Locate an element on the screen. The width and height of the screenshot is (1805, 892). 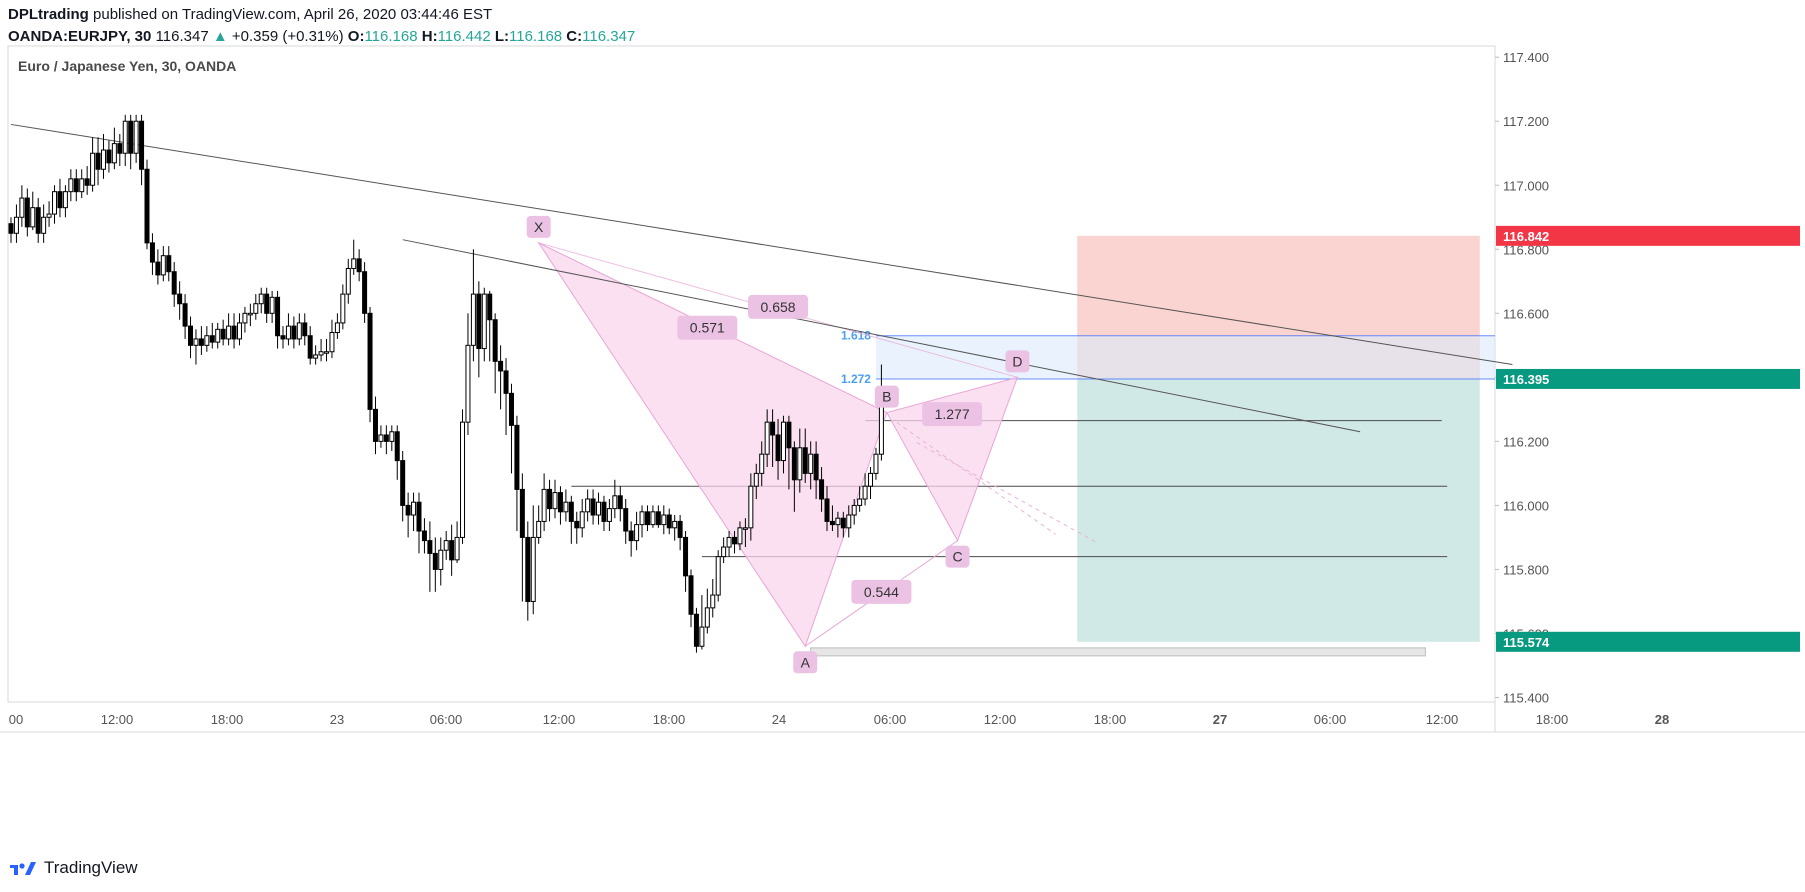
take-profit-zone is located at coordinates (1278, 510).